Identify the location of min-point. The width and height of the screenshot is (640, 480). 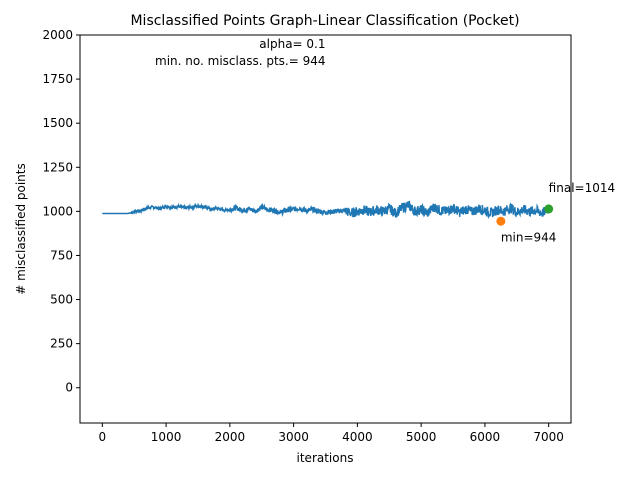
(501, 221).